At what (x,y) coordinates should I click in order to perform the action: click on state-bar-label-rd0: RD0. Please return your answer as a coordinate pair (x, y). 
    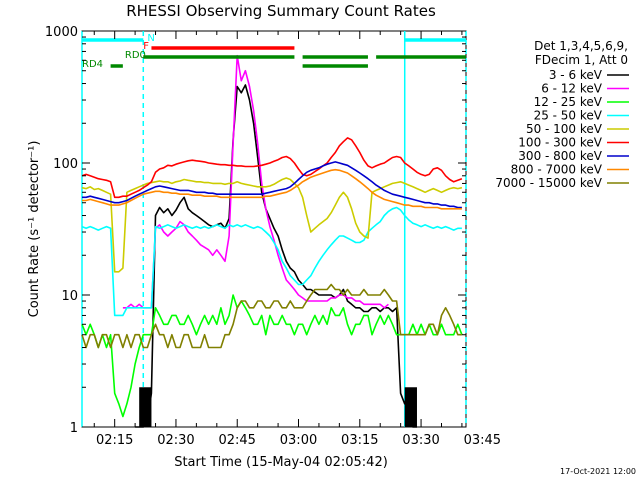
    Looking at the image, I should click on (135, 55).